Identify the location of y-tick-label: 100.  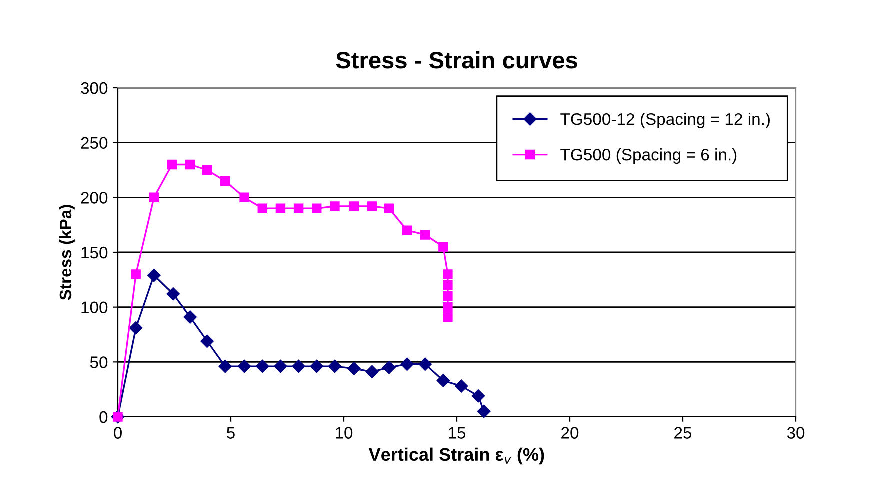
(95, 308).